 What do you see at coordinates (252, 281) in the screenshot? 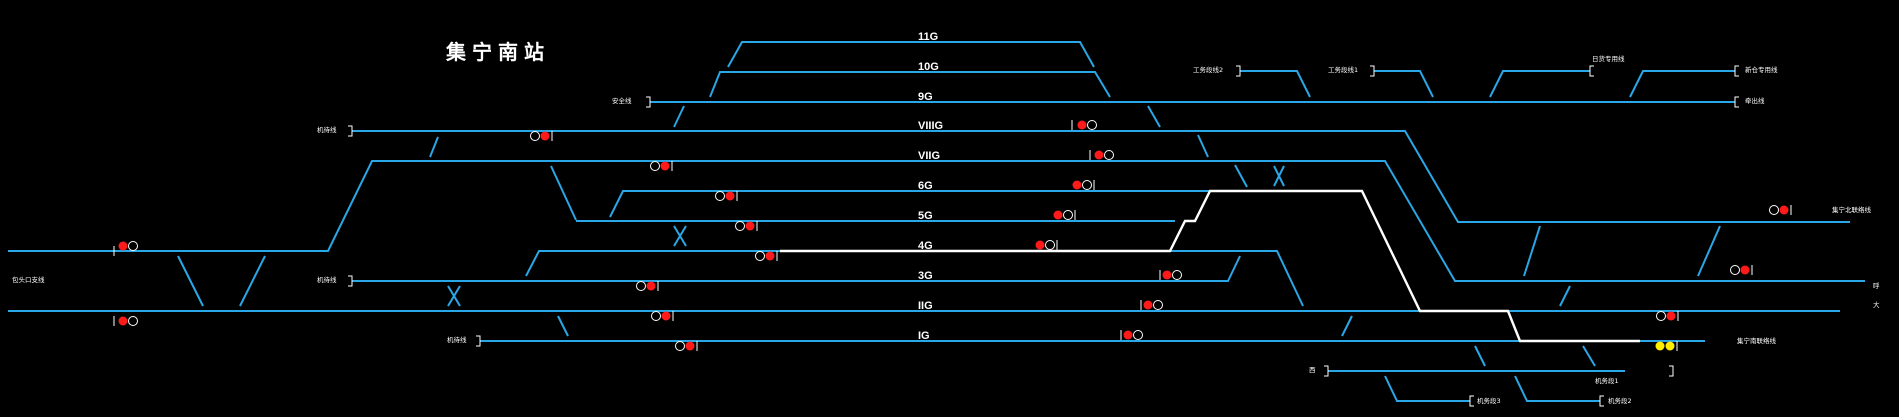
I see `track-IIG-crossover-b` at bounding box center [252, 281].